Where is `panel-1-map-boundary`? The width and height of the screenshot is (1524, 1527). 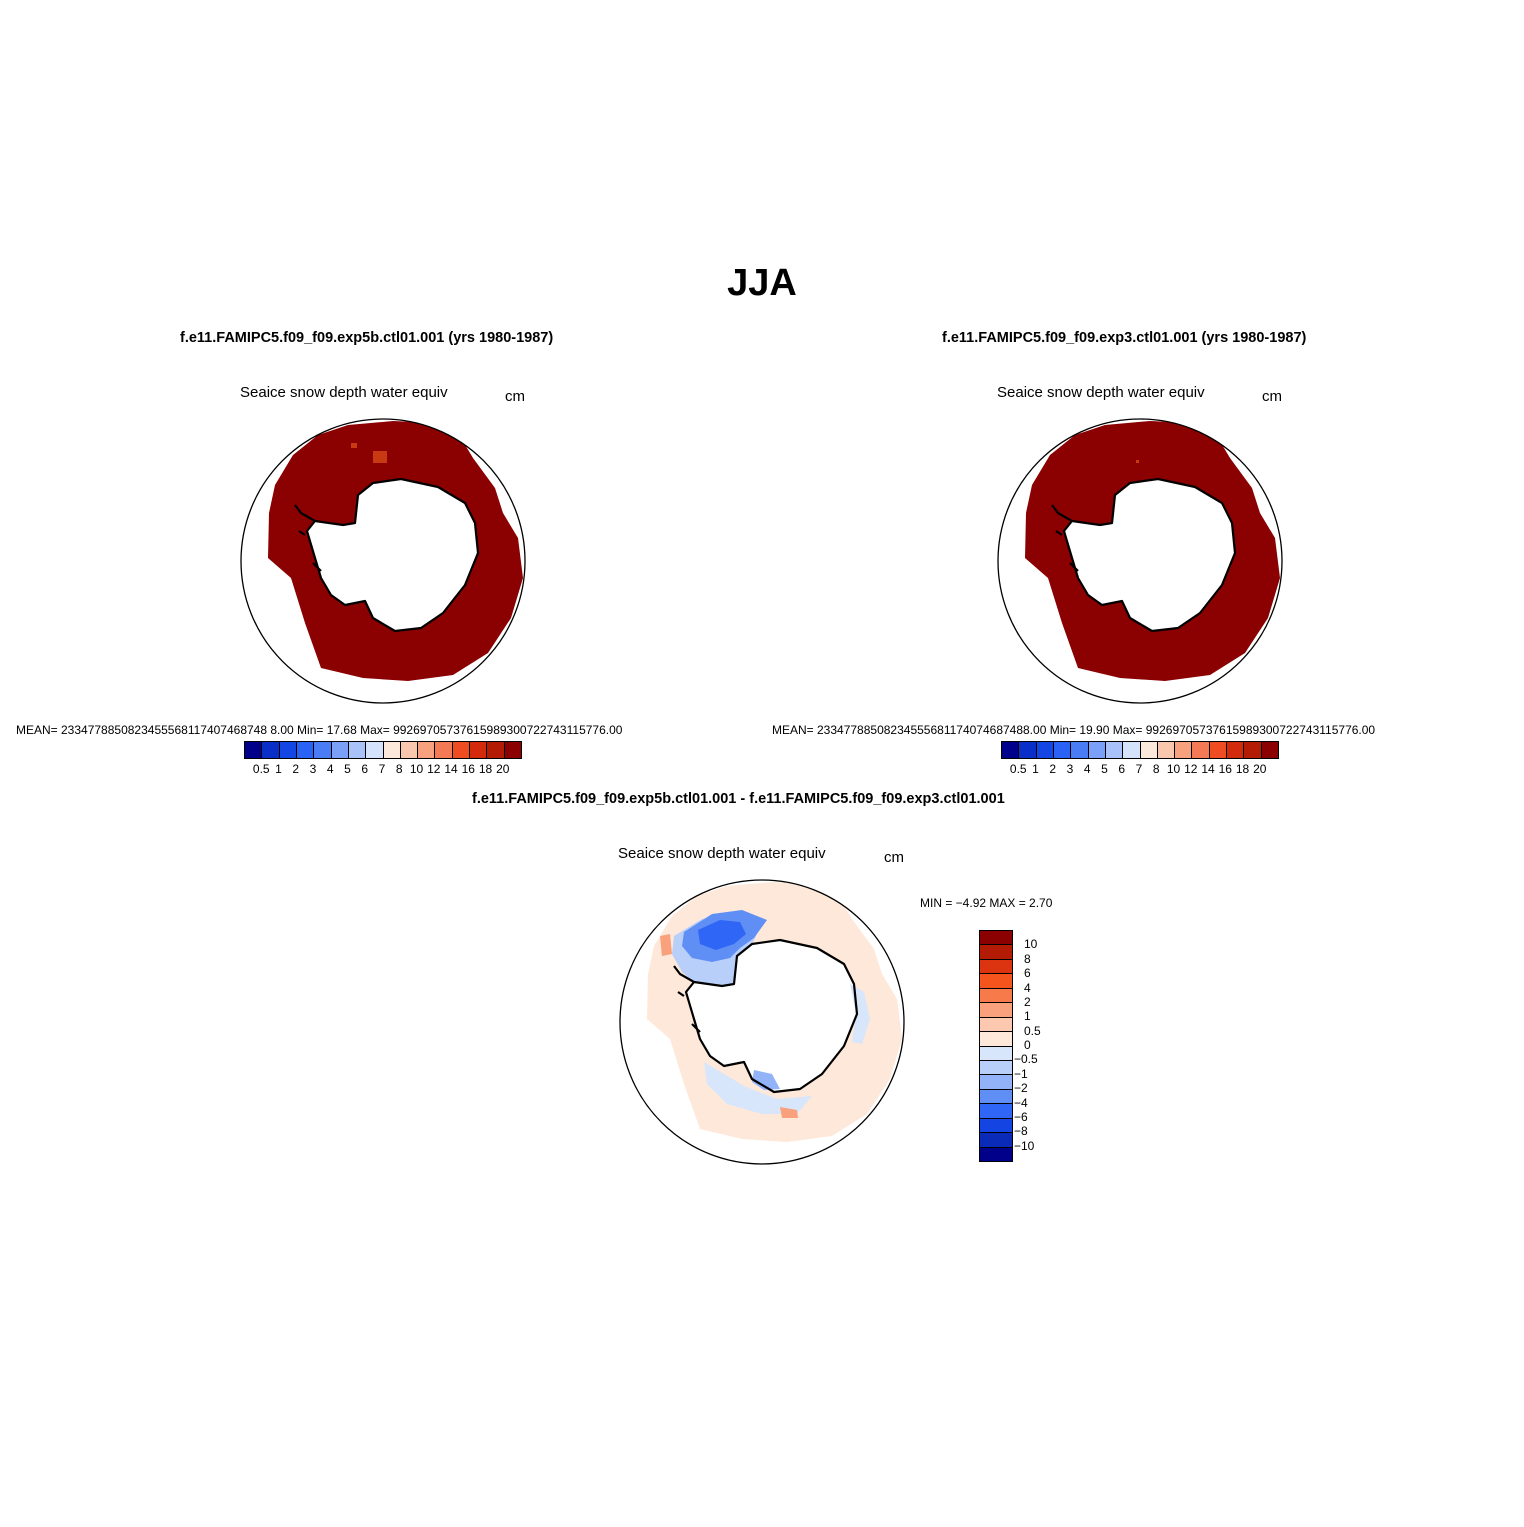
panel-1-map-boundary is located at coordinates (383, 561).